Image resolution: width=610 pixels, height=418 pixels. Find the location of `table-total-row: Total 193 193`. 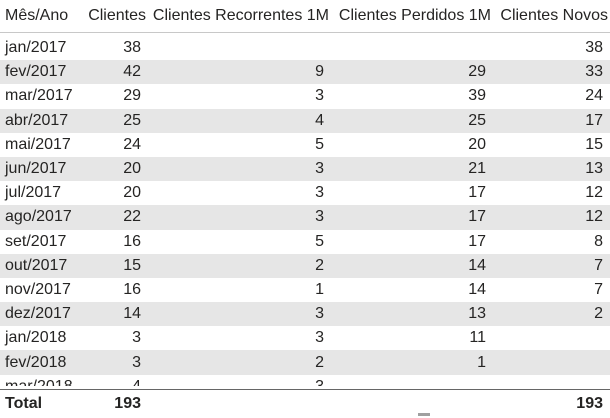

table-total-row: Total 193 193 is located at coordinates (305, 403).